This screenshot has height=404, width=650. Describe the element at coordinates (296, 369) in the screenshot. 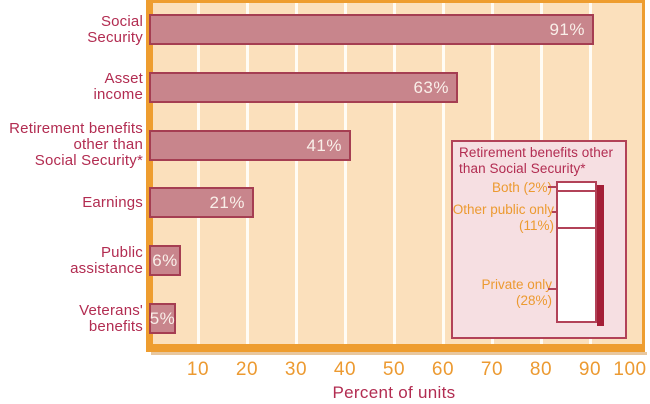

I see `x-tick-label-30: 30` at that location.